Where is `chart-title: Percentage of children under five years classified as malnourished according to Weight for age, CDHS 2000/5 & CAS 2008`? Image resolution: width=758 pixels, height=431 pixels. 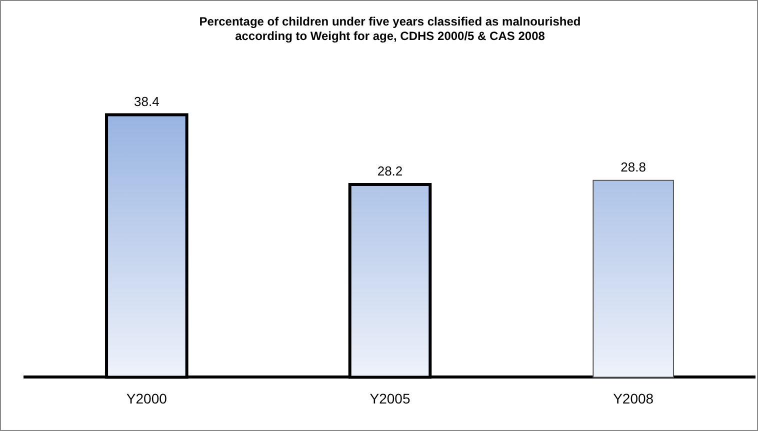
chart-title: Percentage of children under five years classified as malnourished according to Weight for age, CDHS 2000/5 & CAS 2008 is located at coordinates (390, 28).